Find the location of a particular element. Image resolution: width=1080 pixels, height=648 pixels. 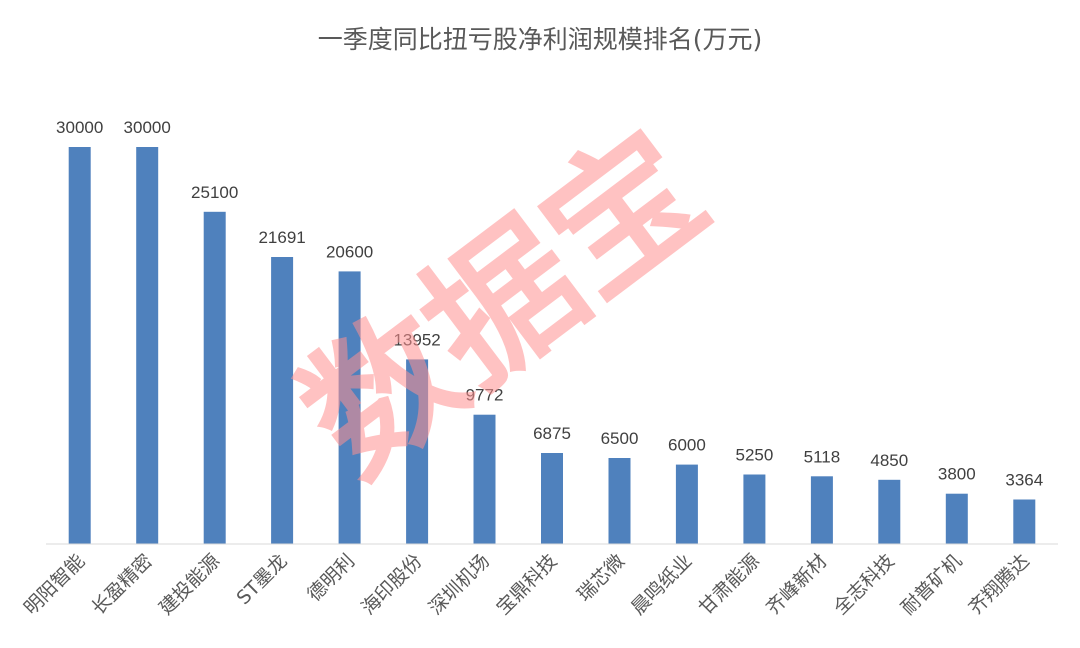

x-tick-label: 齐峰新材 is located at coordinates (796, 584).